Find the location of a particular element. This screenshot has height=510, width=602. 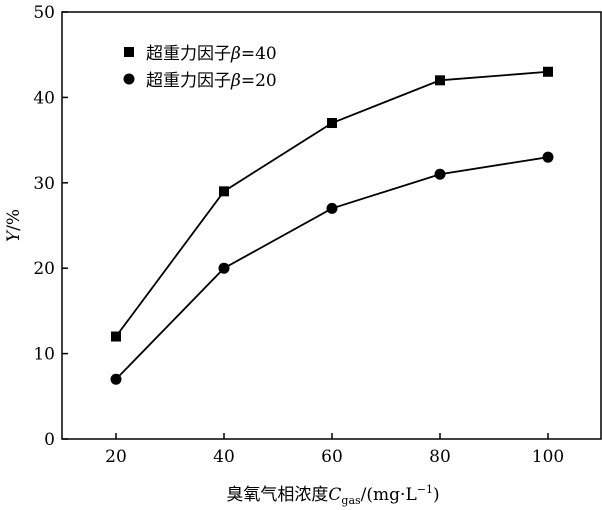

x-axis-title: 臭氧气相浓度Cgas/(mg·L−1) is located at coordinates (332, 495).